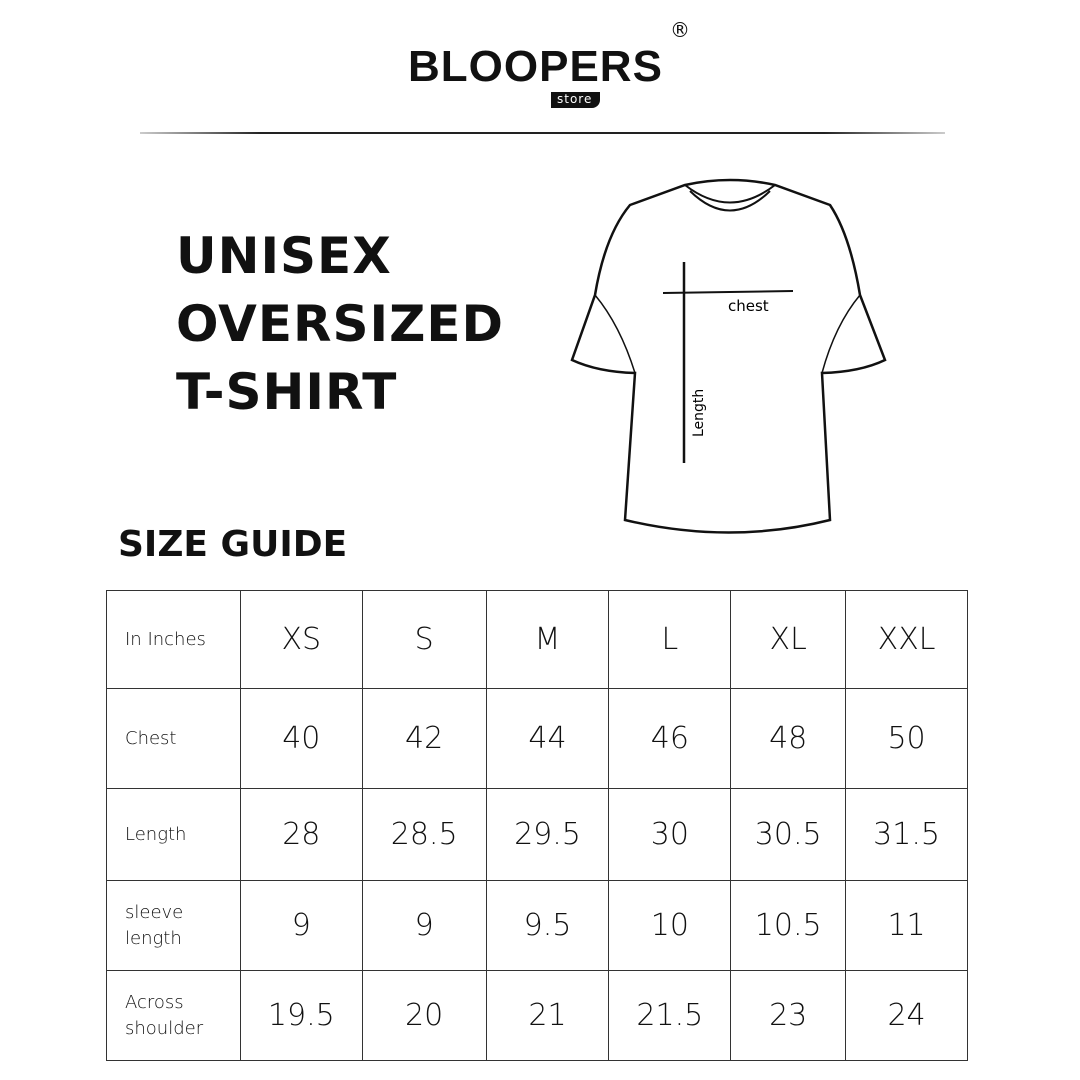 The image size is (1080, 1080). What do you see at coordinates (680, 30) in the screenshot?
I see `registered-mark: ®` at bounding box center [680, 30].